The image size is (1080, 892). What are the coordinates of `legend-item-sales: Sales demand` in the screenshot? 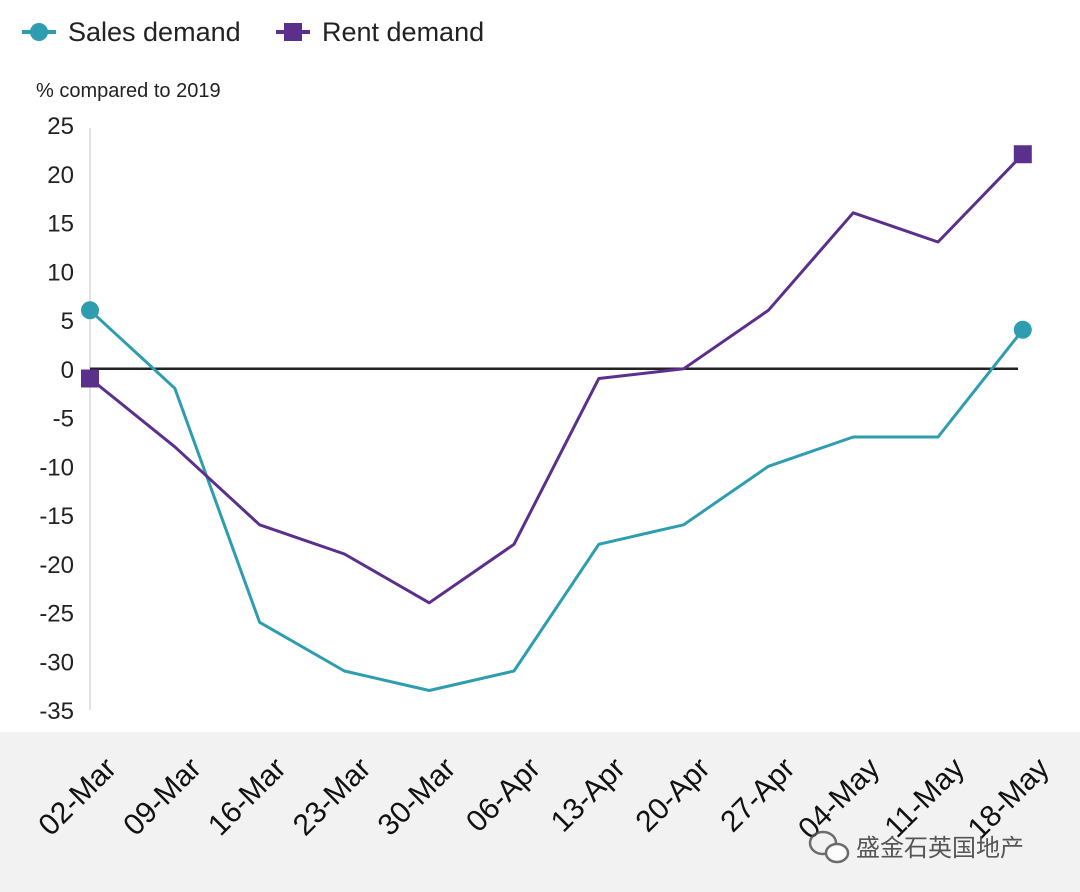 It's located at (131, 32).